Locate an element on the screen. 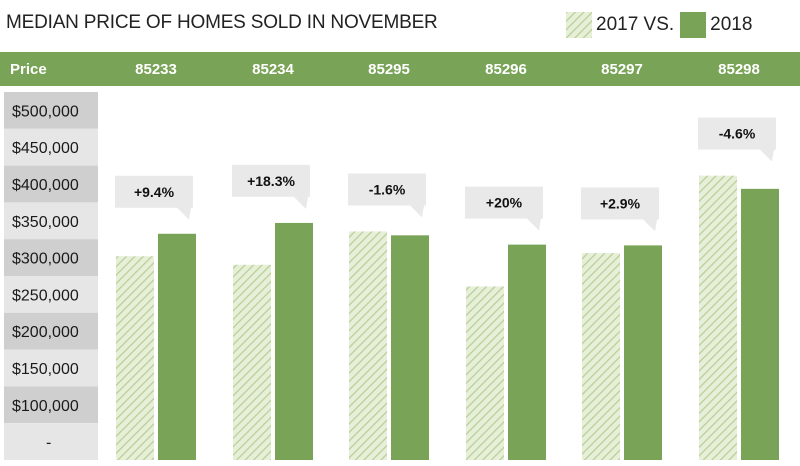  header-background is located at coordinates (400, 69).